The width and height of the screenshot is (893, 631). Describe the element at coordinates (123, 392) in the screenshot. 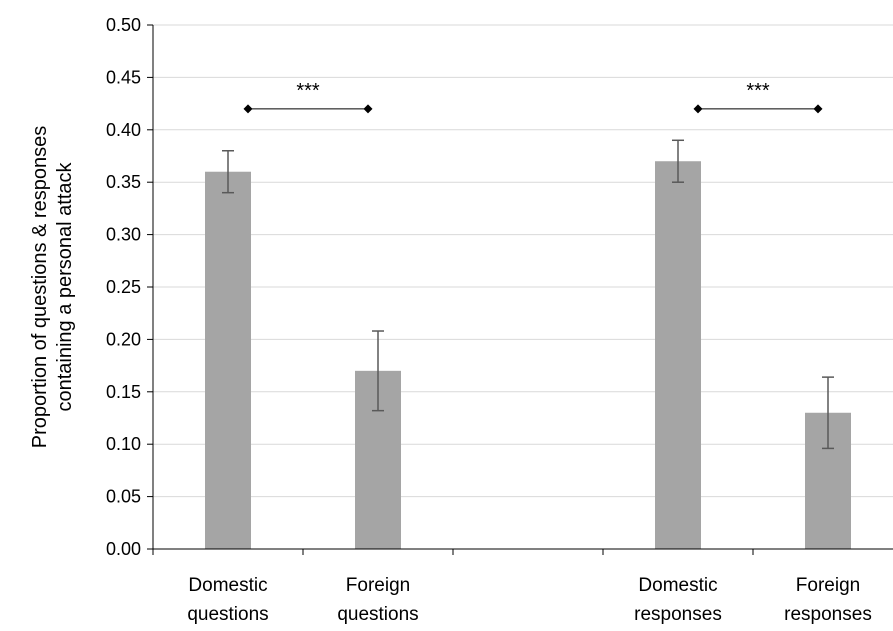

I see `y-tick-label: 0.15` at that location.